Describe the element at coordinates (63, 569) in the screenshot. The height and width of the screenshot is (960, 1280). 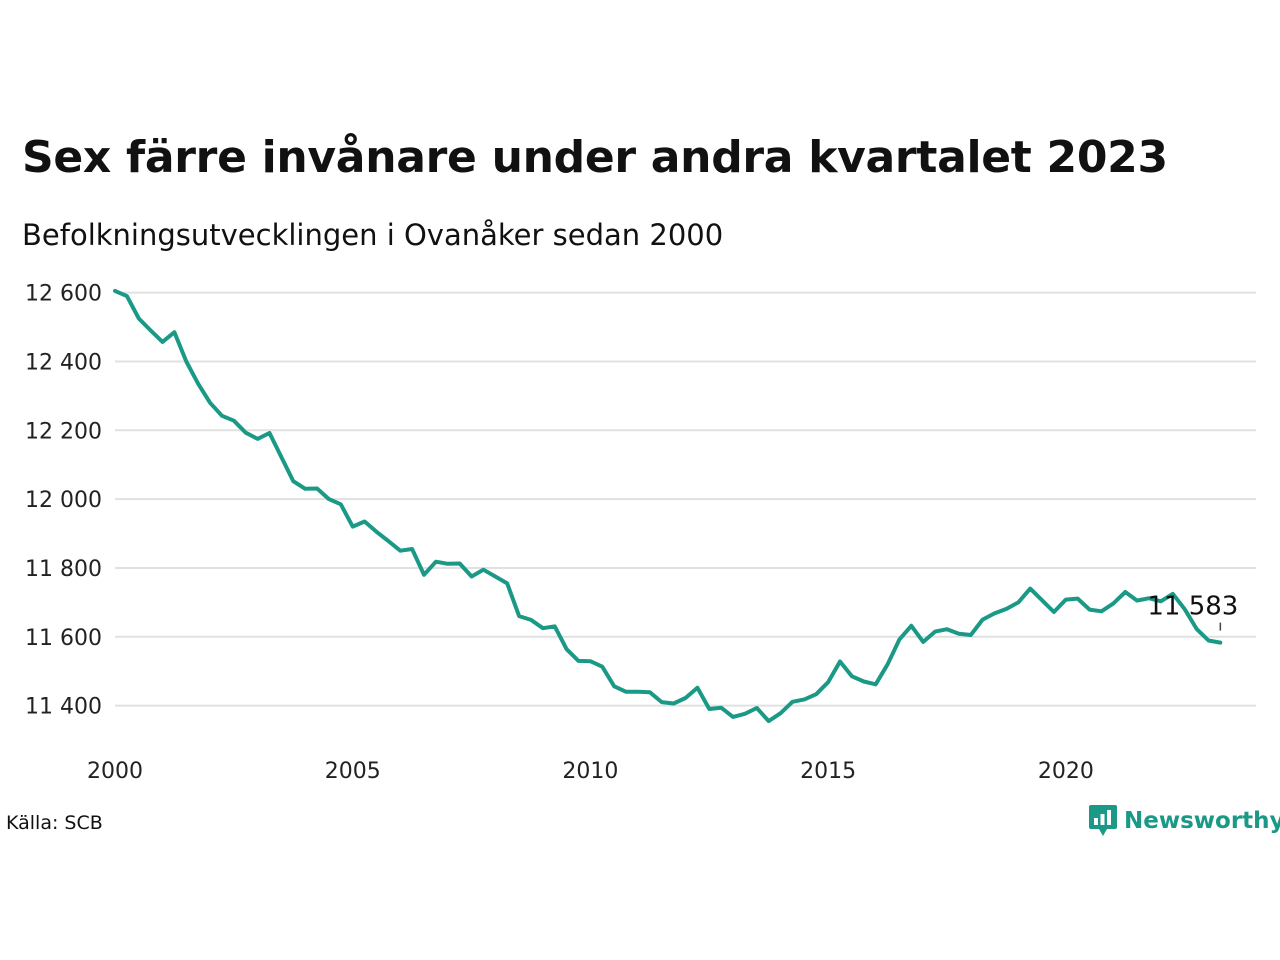
I see `y-tick-label: 11 800` at that location.